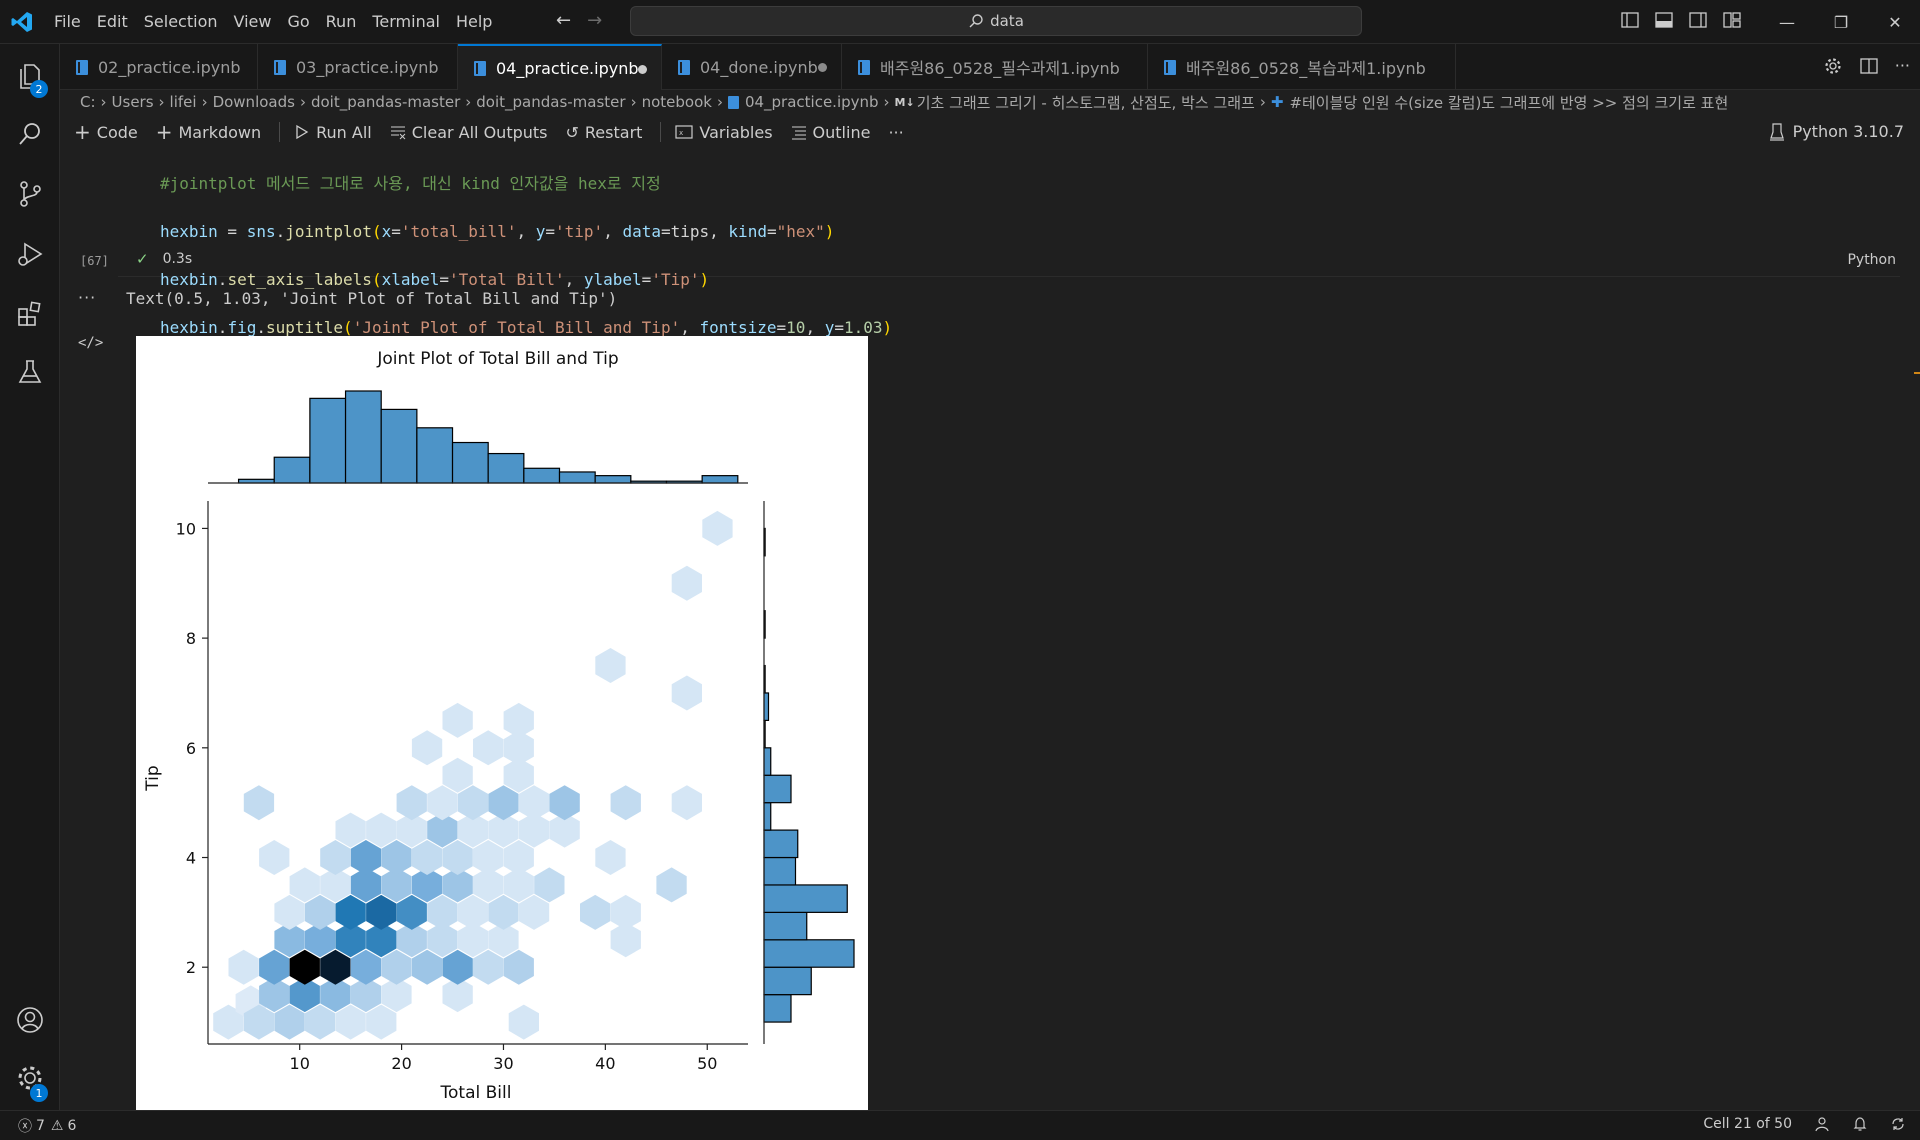  What do you see at coordinates (67, 21) in the screenshot?
I see `menu-file: File` at bounding box center [67, 21].